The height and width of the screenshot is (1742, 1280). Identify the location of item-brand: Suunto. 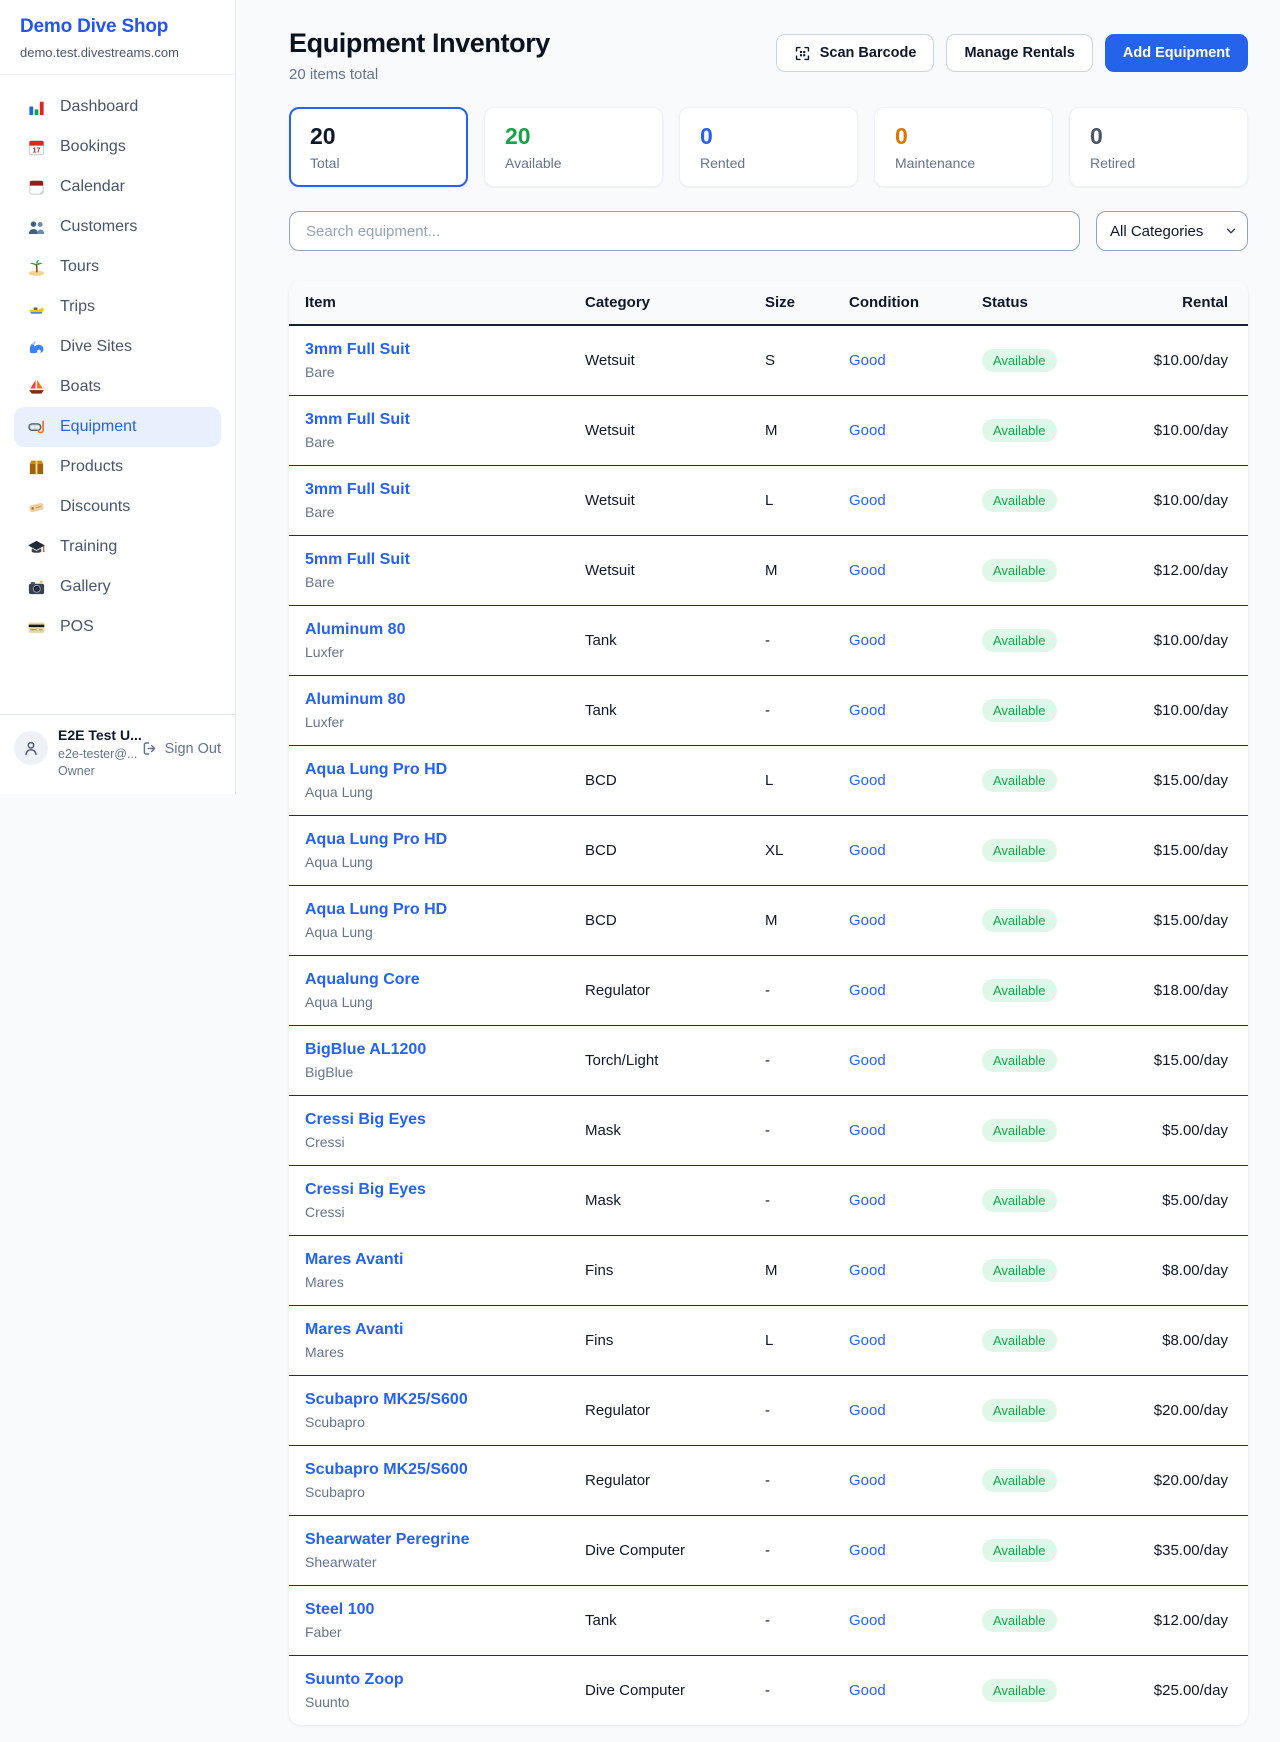
(327, 1702).